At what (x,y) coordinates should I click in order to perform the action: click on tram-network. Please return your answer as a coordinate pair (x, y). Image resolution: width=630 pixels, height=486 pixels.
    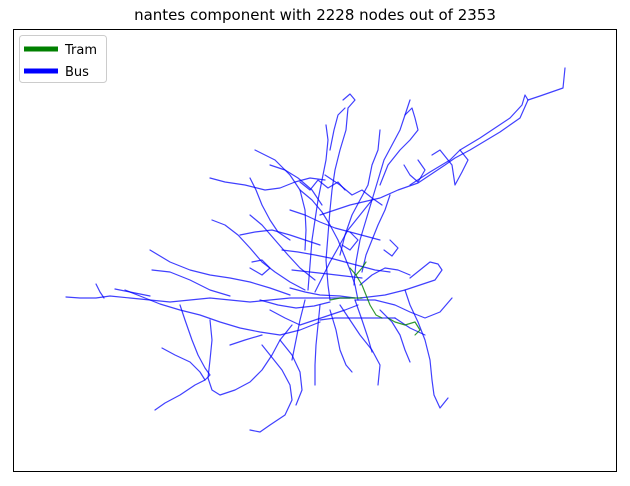
    Looking at the image, I should click on (375, 298).